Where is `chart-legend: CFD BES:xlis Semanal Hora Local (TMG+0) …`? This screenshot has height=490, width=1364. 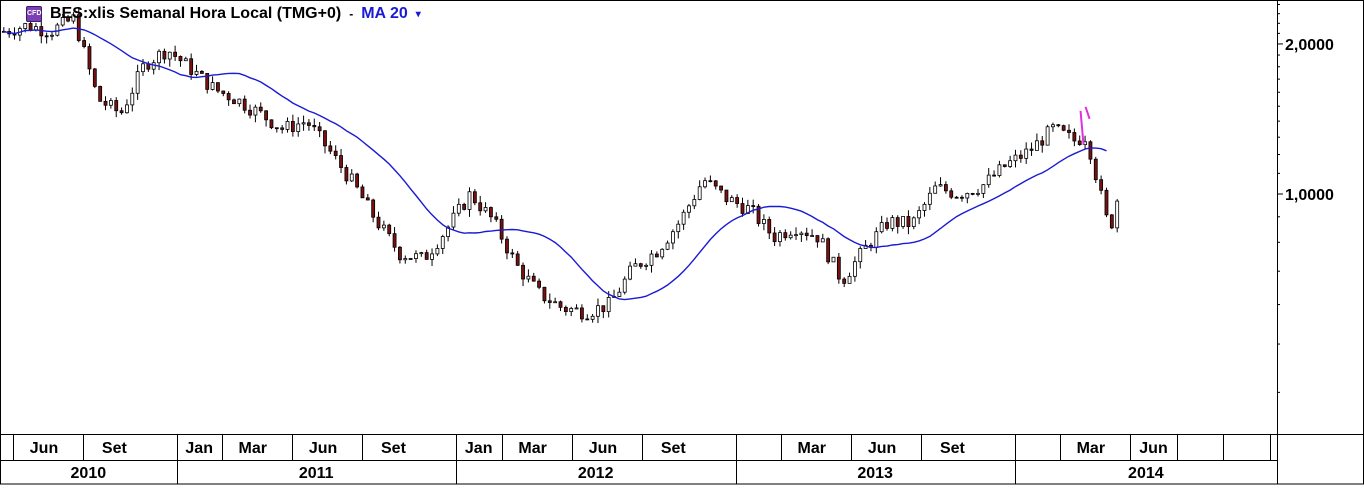 chart-legend: CFD BES:xlis Semanal Hora Local (TMG+0) … is located at coordinates (223, 14).